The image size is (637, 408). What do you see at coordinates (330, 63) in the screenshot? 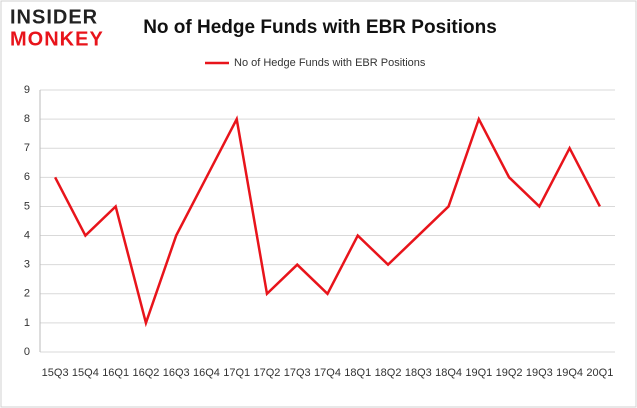
I see `legend-label: No of Hedge Funds with EBR Positions` at bounding box center [330, 63].